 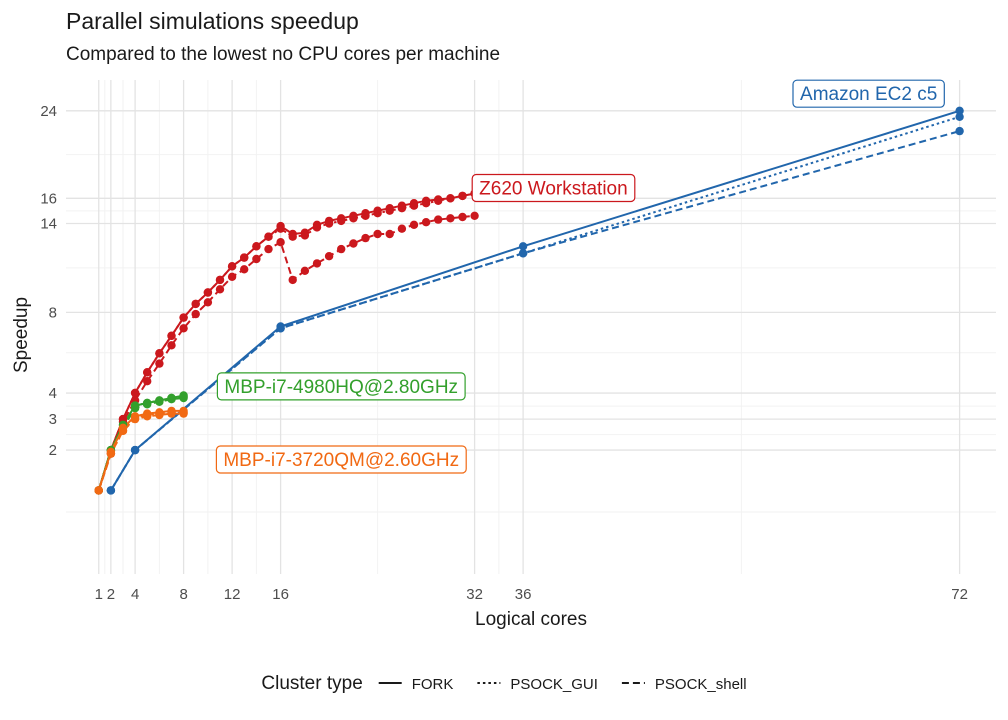 I want to click on y-tick-label: 8, so click(x=53, y=312).